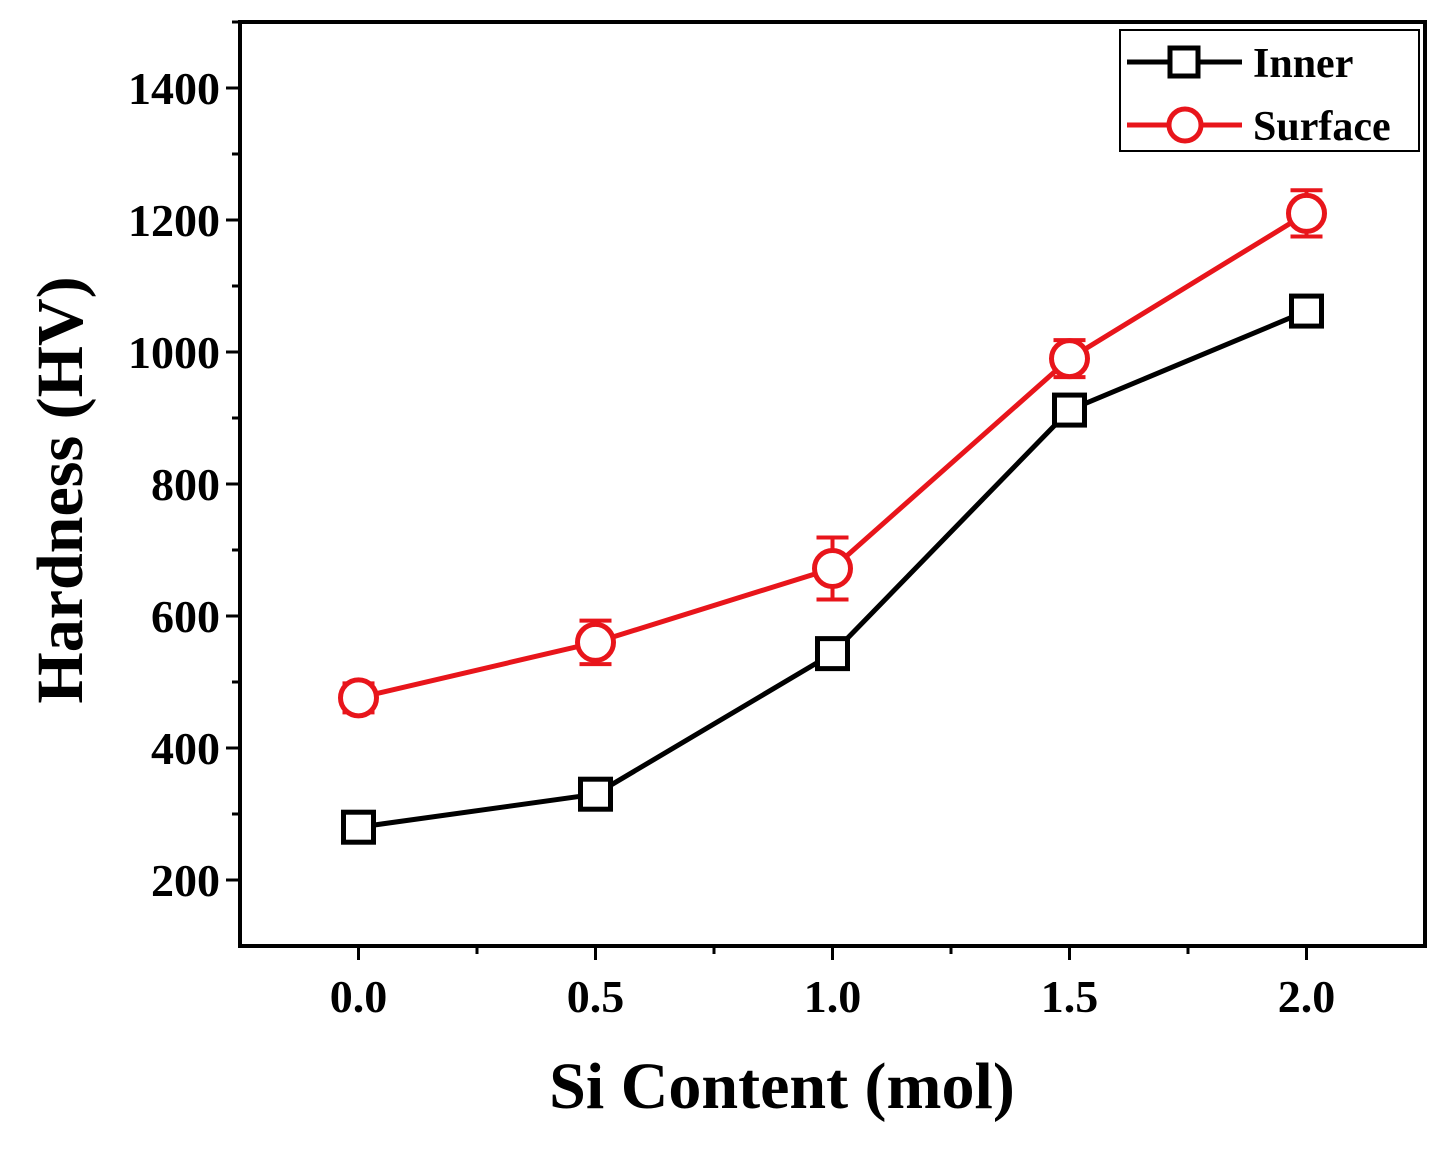 The width and height of the screenshot is (1449, 1154). Describe the element at coordinates (782, 1086) in the screenshot. I see `x-axis-title: Si Content (mol)` at that location.